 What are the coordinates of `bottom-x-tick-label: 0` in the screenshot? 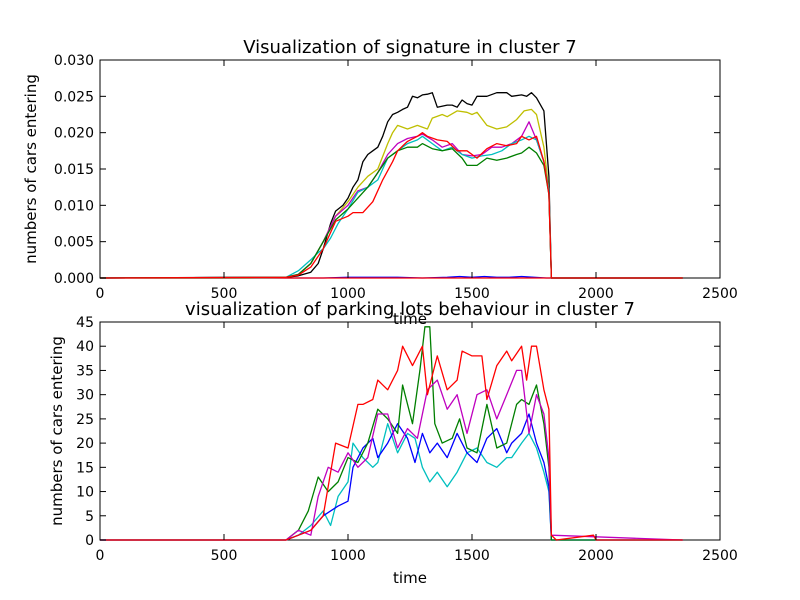 It's located at (100, 556).